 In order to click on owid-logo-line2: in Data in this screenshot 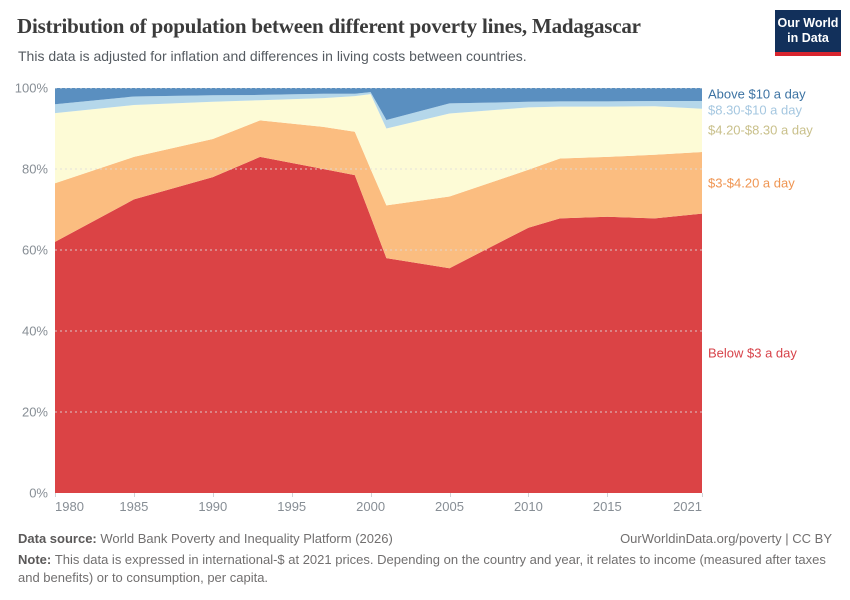, I will do `click(808, 38)`.